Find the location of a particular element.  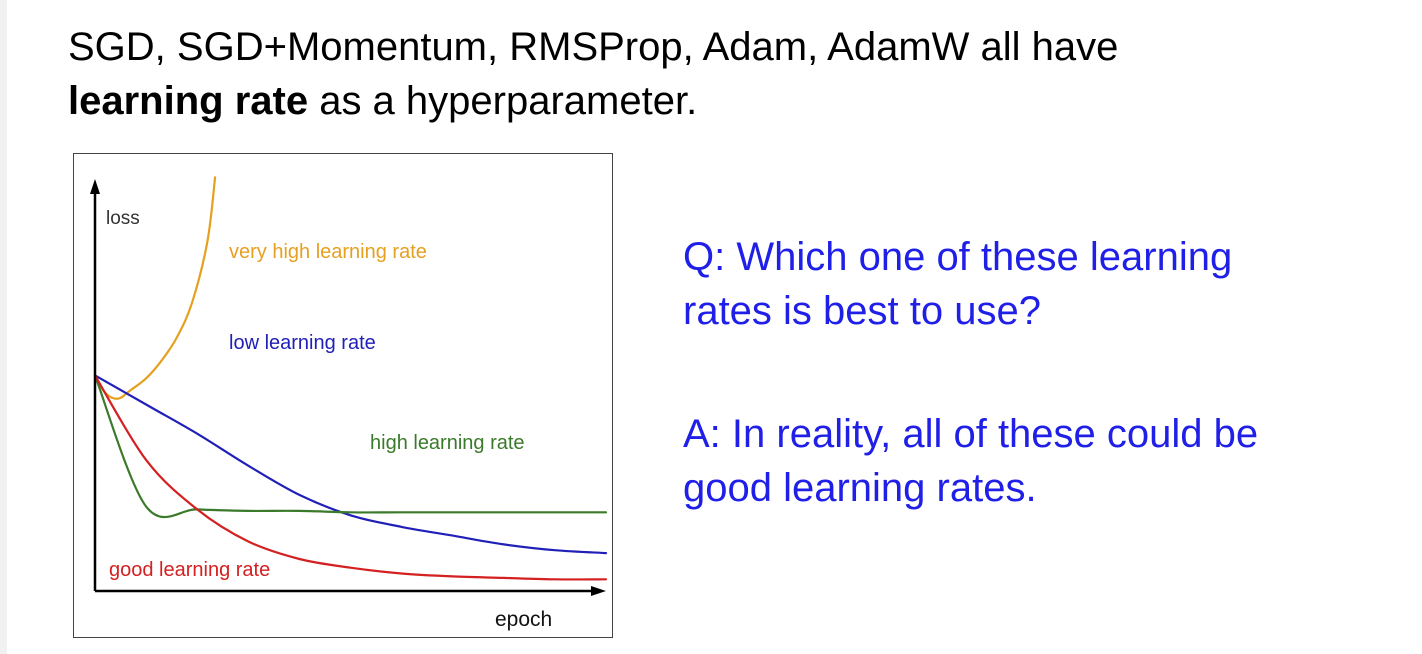

high-lr-label: high learning rate is located at coordinates (447, 443).